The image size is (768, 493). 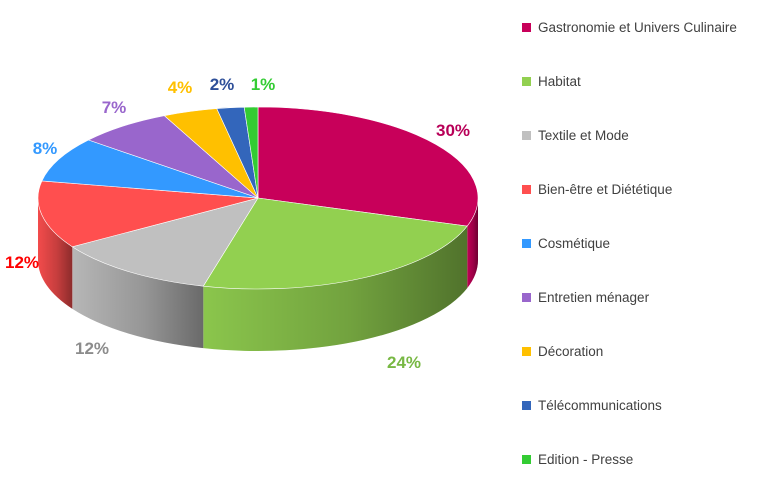 I want to click on data-label-decoration: 4%, so click(x=180, y=87).